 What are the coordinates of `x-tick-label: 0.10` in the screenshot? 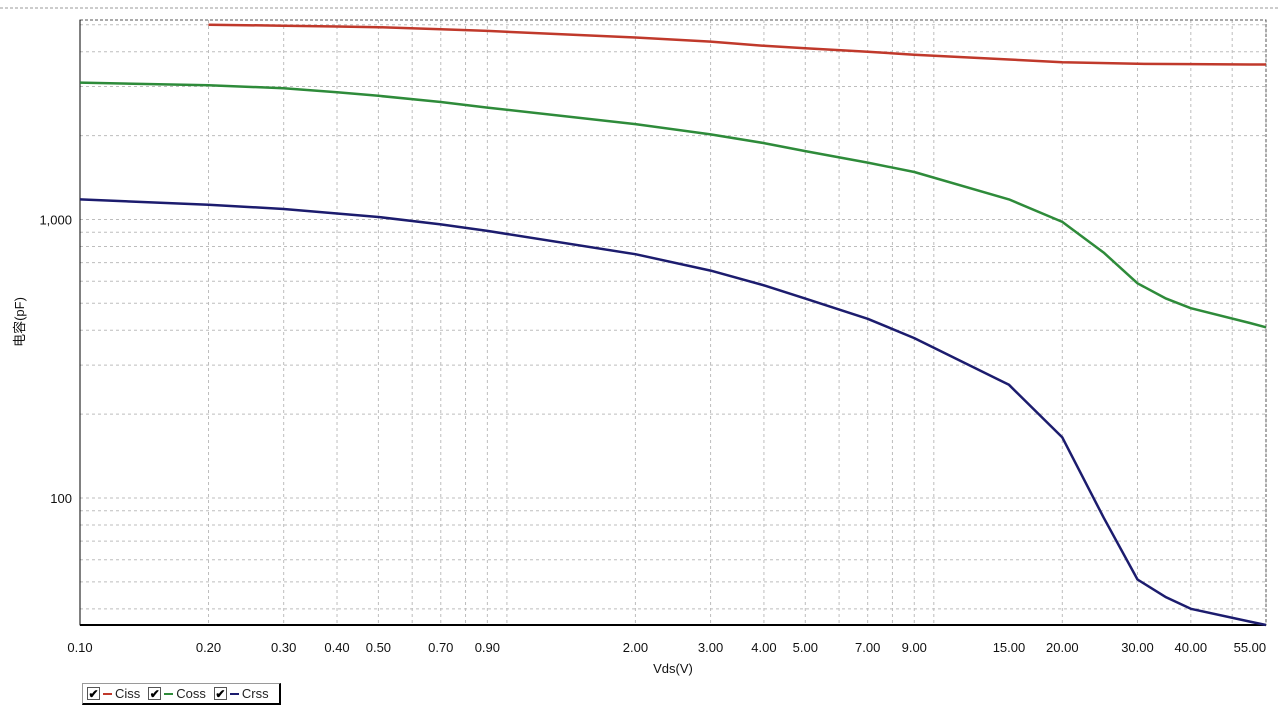 It's located at (79, 647).